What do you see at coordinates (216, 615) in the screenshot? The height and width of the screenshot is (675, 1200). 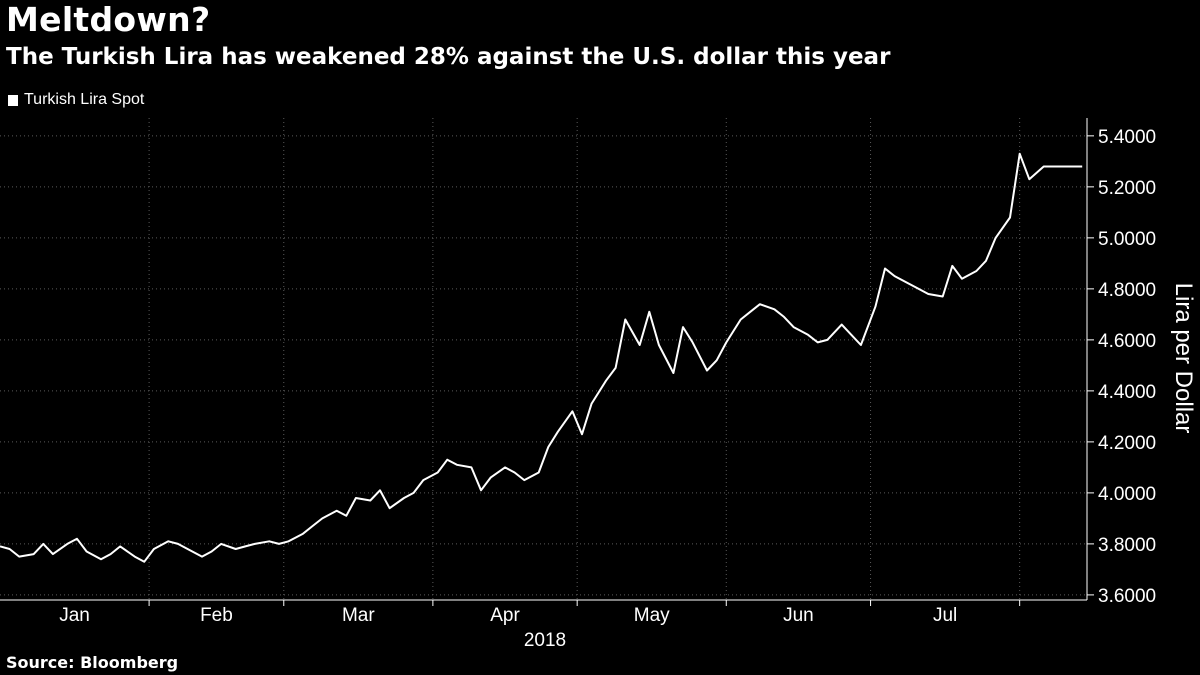 I see `x-tick-label: Feb` at bounding box center [216, 615].